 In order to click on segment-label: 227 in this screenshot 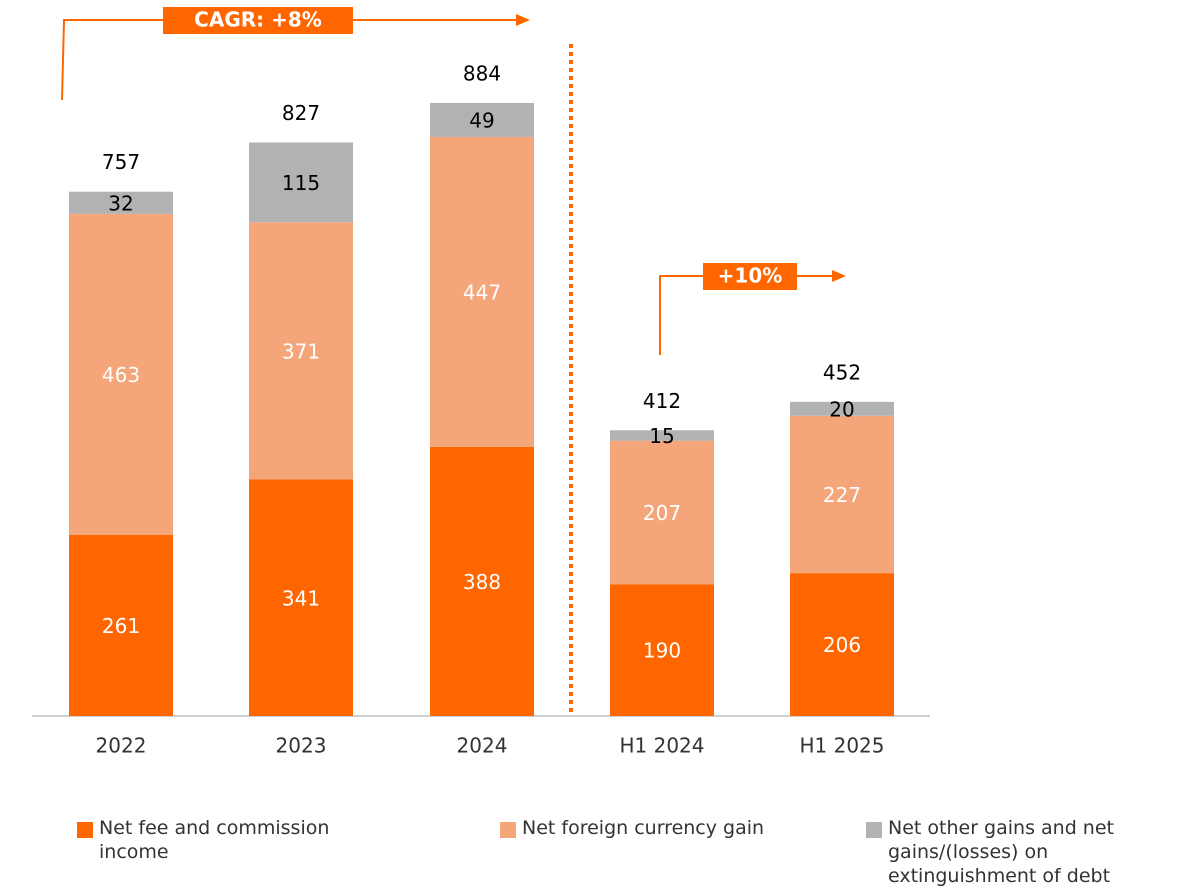, I will do `click(842, 495)`.